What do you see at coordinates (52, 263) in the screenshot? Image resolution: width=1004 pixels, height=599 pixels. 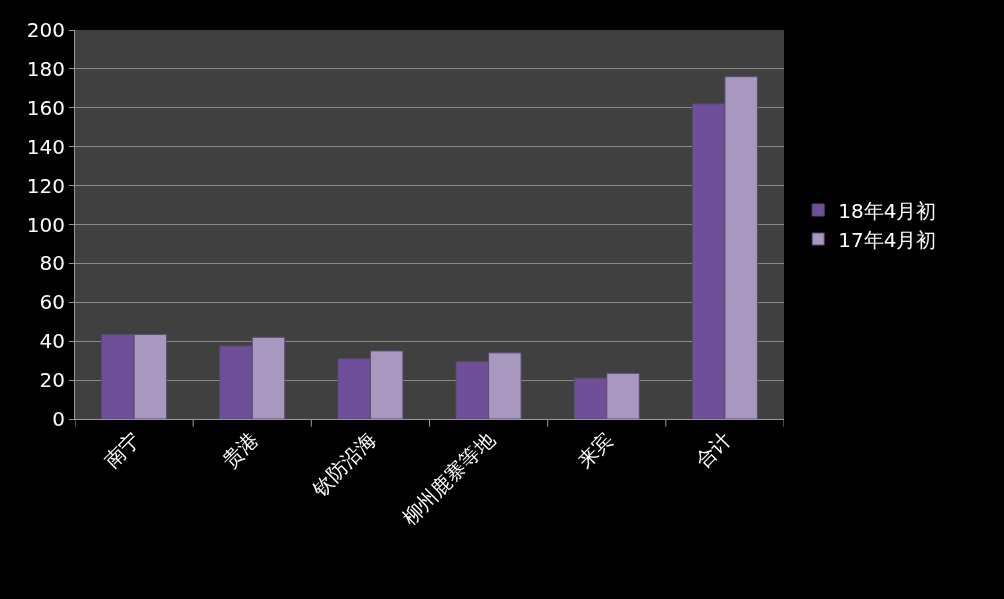 I see `y-tick-label: 80` at bounding box center [52, 263].